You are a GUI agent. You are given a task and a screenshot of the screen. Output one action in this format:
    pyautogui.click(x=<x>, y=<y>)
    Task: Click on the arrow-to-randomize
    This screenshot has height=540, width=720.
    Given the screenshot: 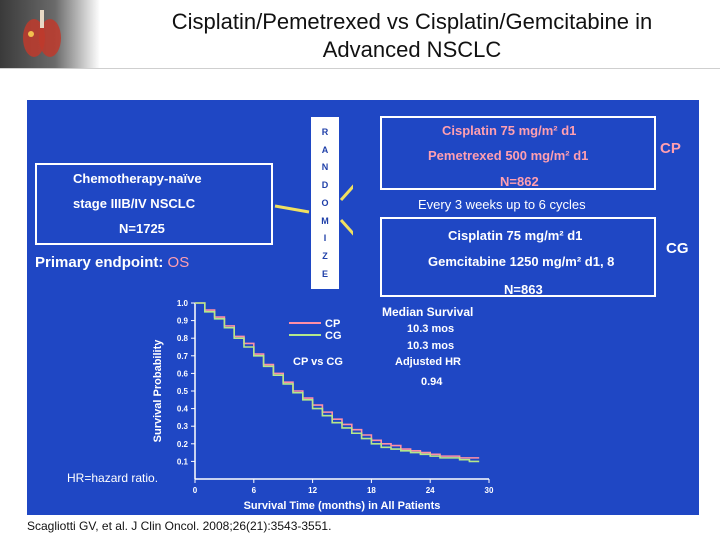 What is the action you would take?
    pyautogui.click(x=292, y=209)
    